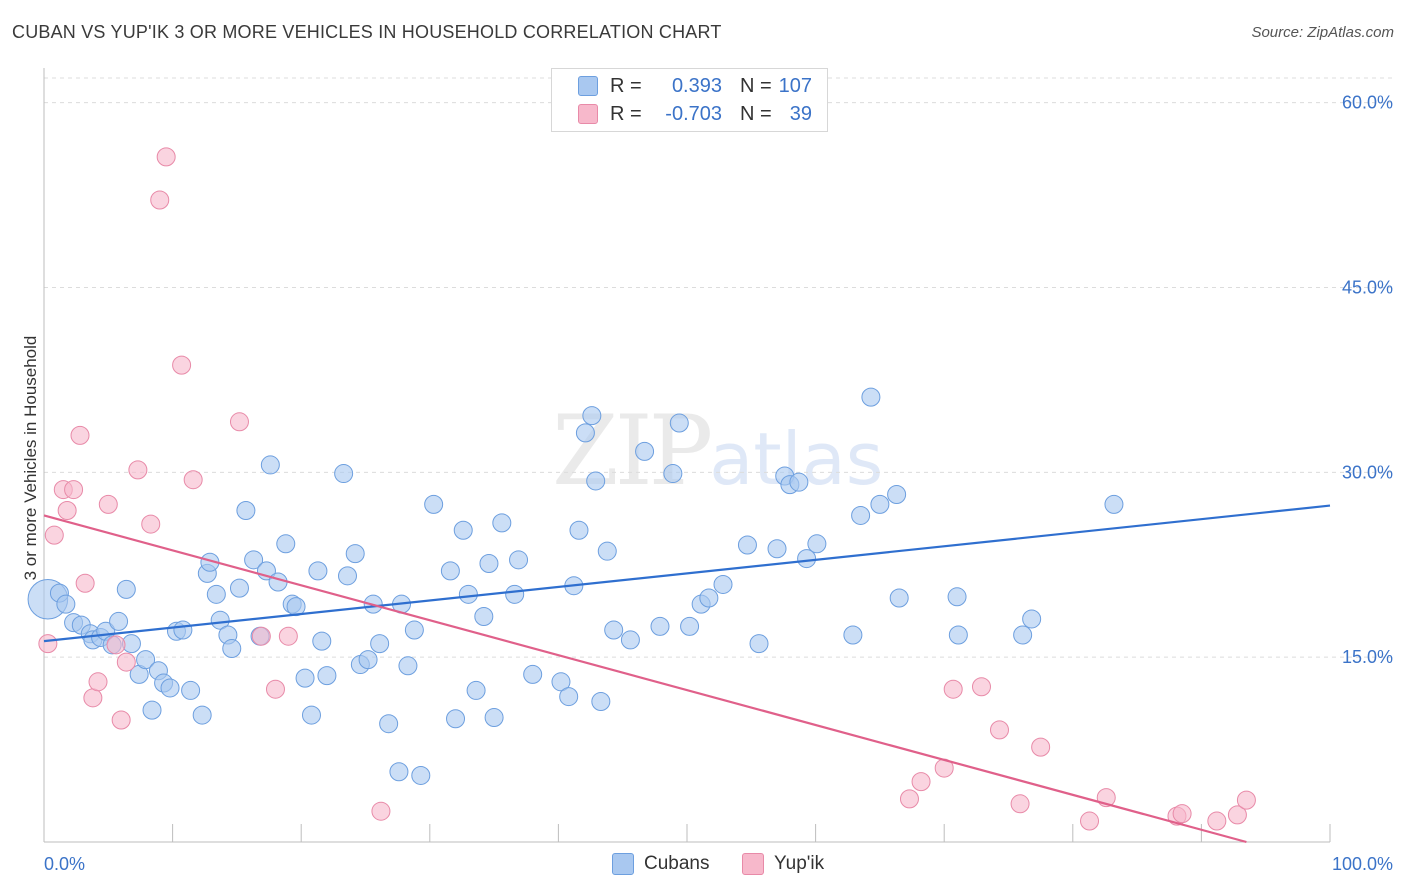  What do you see at coordinates (689, 100) in the screenshot?
I see `correlation-legend: R = 0.393 N = 107 R = -0.703 N = 39` at bounding box center [689, 100].